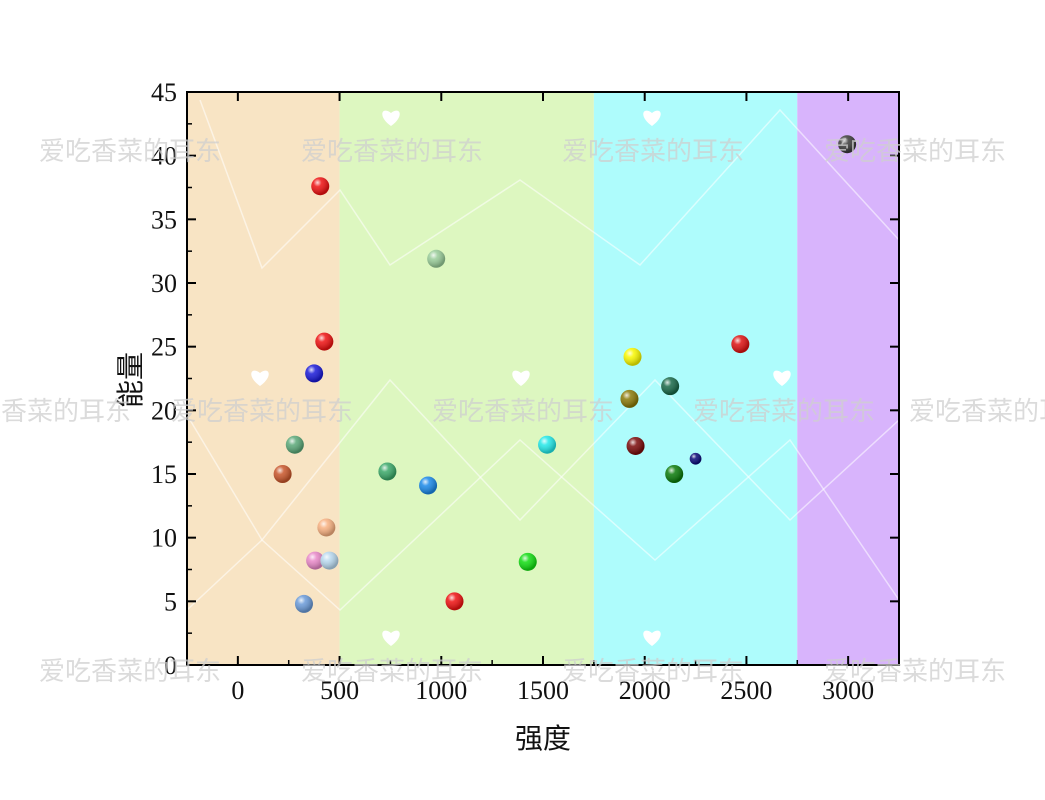  I want to click on y-tick-label: 10, so click(164, 538).